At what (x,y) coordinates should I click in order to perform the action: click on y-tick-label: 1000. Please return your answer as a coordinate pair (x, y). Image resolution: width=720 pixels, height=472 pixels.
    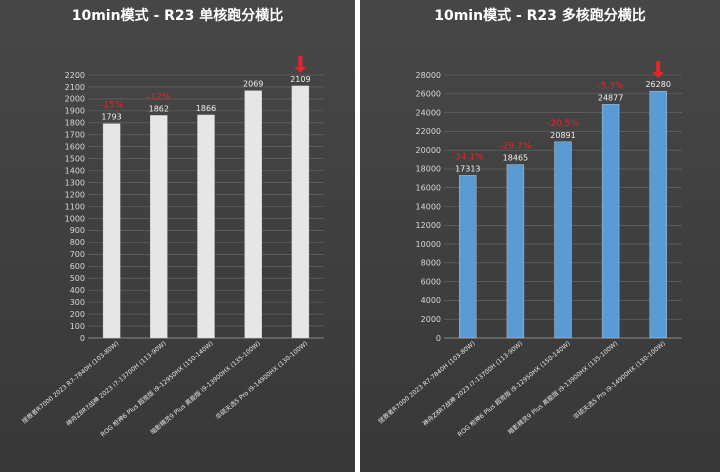
    Looking at the image, I should click on (75, 218).